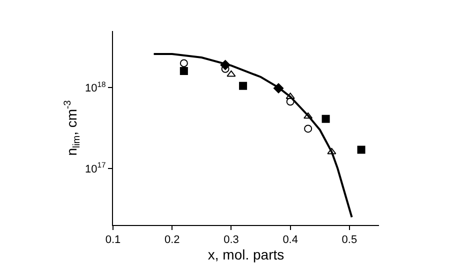  I want to click on x-tick-label: 0.5, so click(350, 240).